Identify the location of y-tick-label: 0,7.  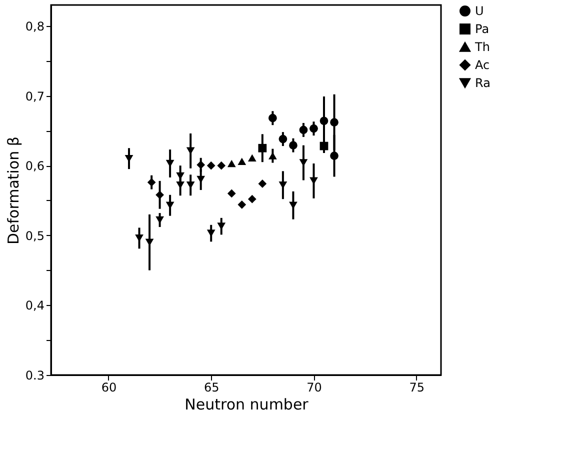
(34, 96).